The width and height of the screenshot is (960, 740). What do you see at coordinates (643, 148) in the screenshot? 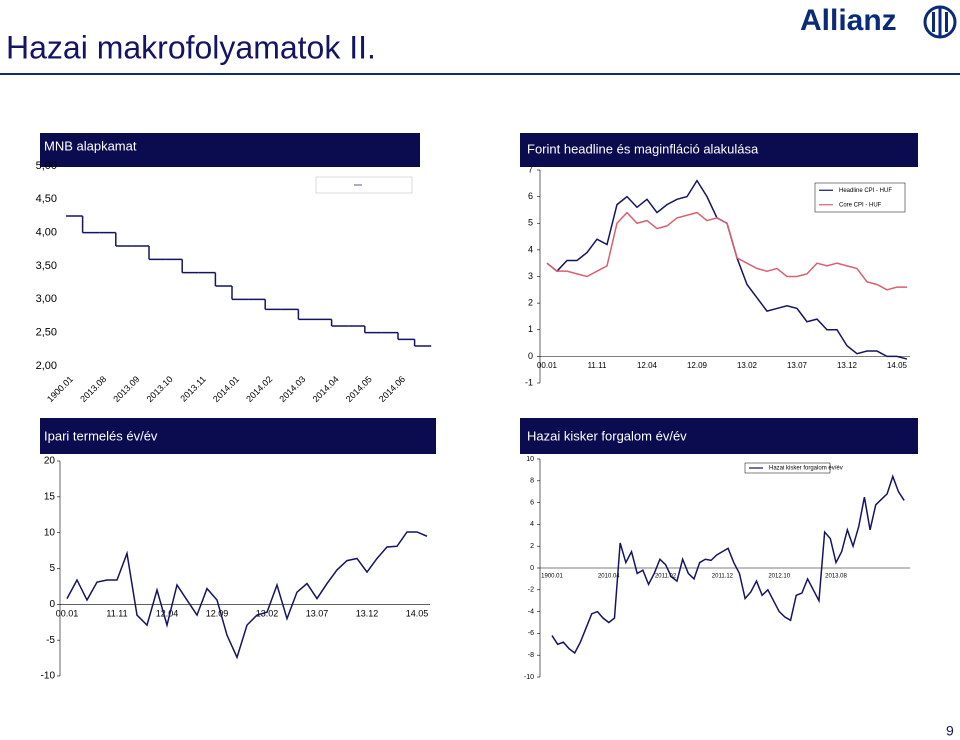
I see `chart-title: Forint headline és maginfláció alakulása` at bounding box center [643, 148].